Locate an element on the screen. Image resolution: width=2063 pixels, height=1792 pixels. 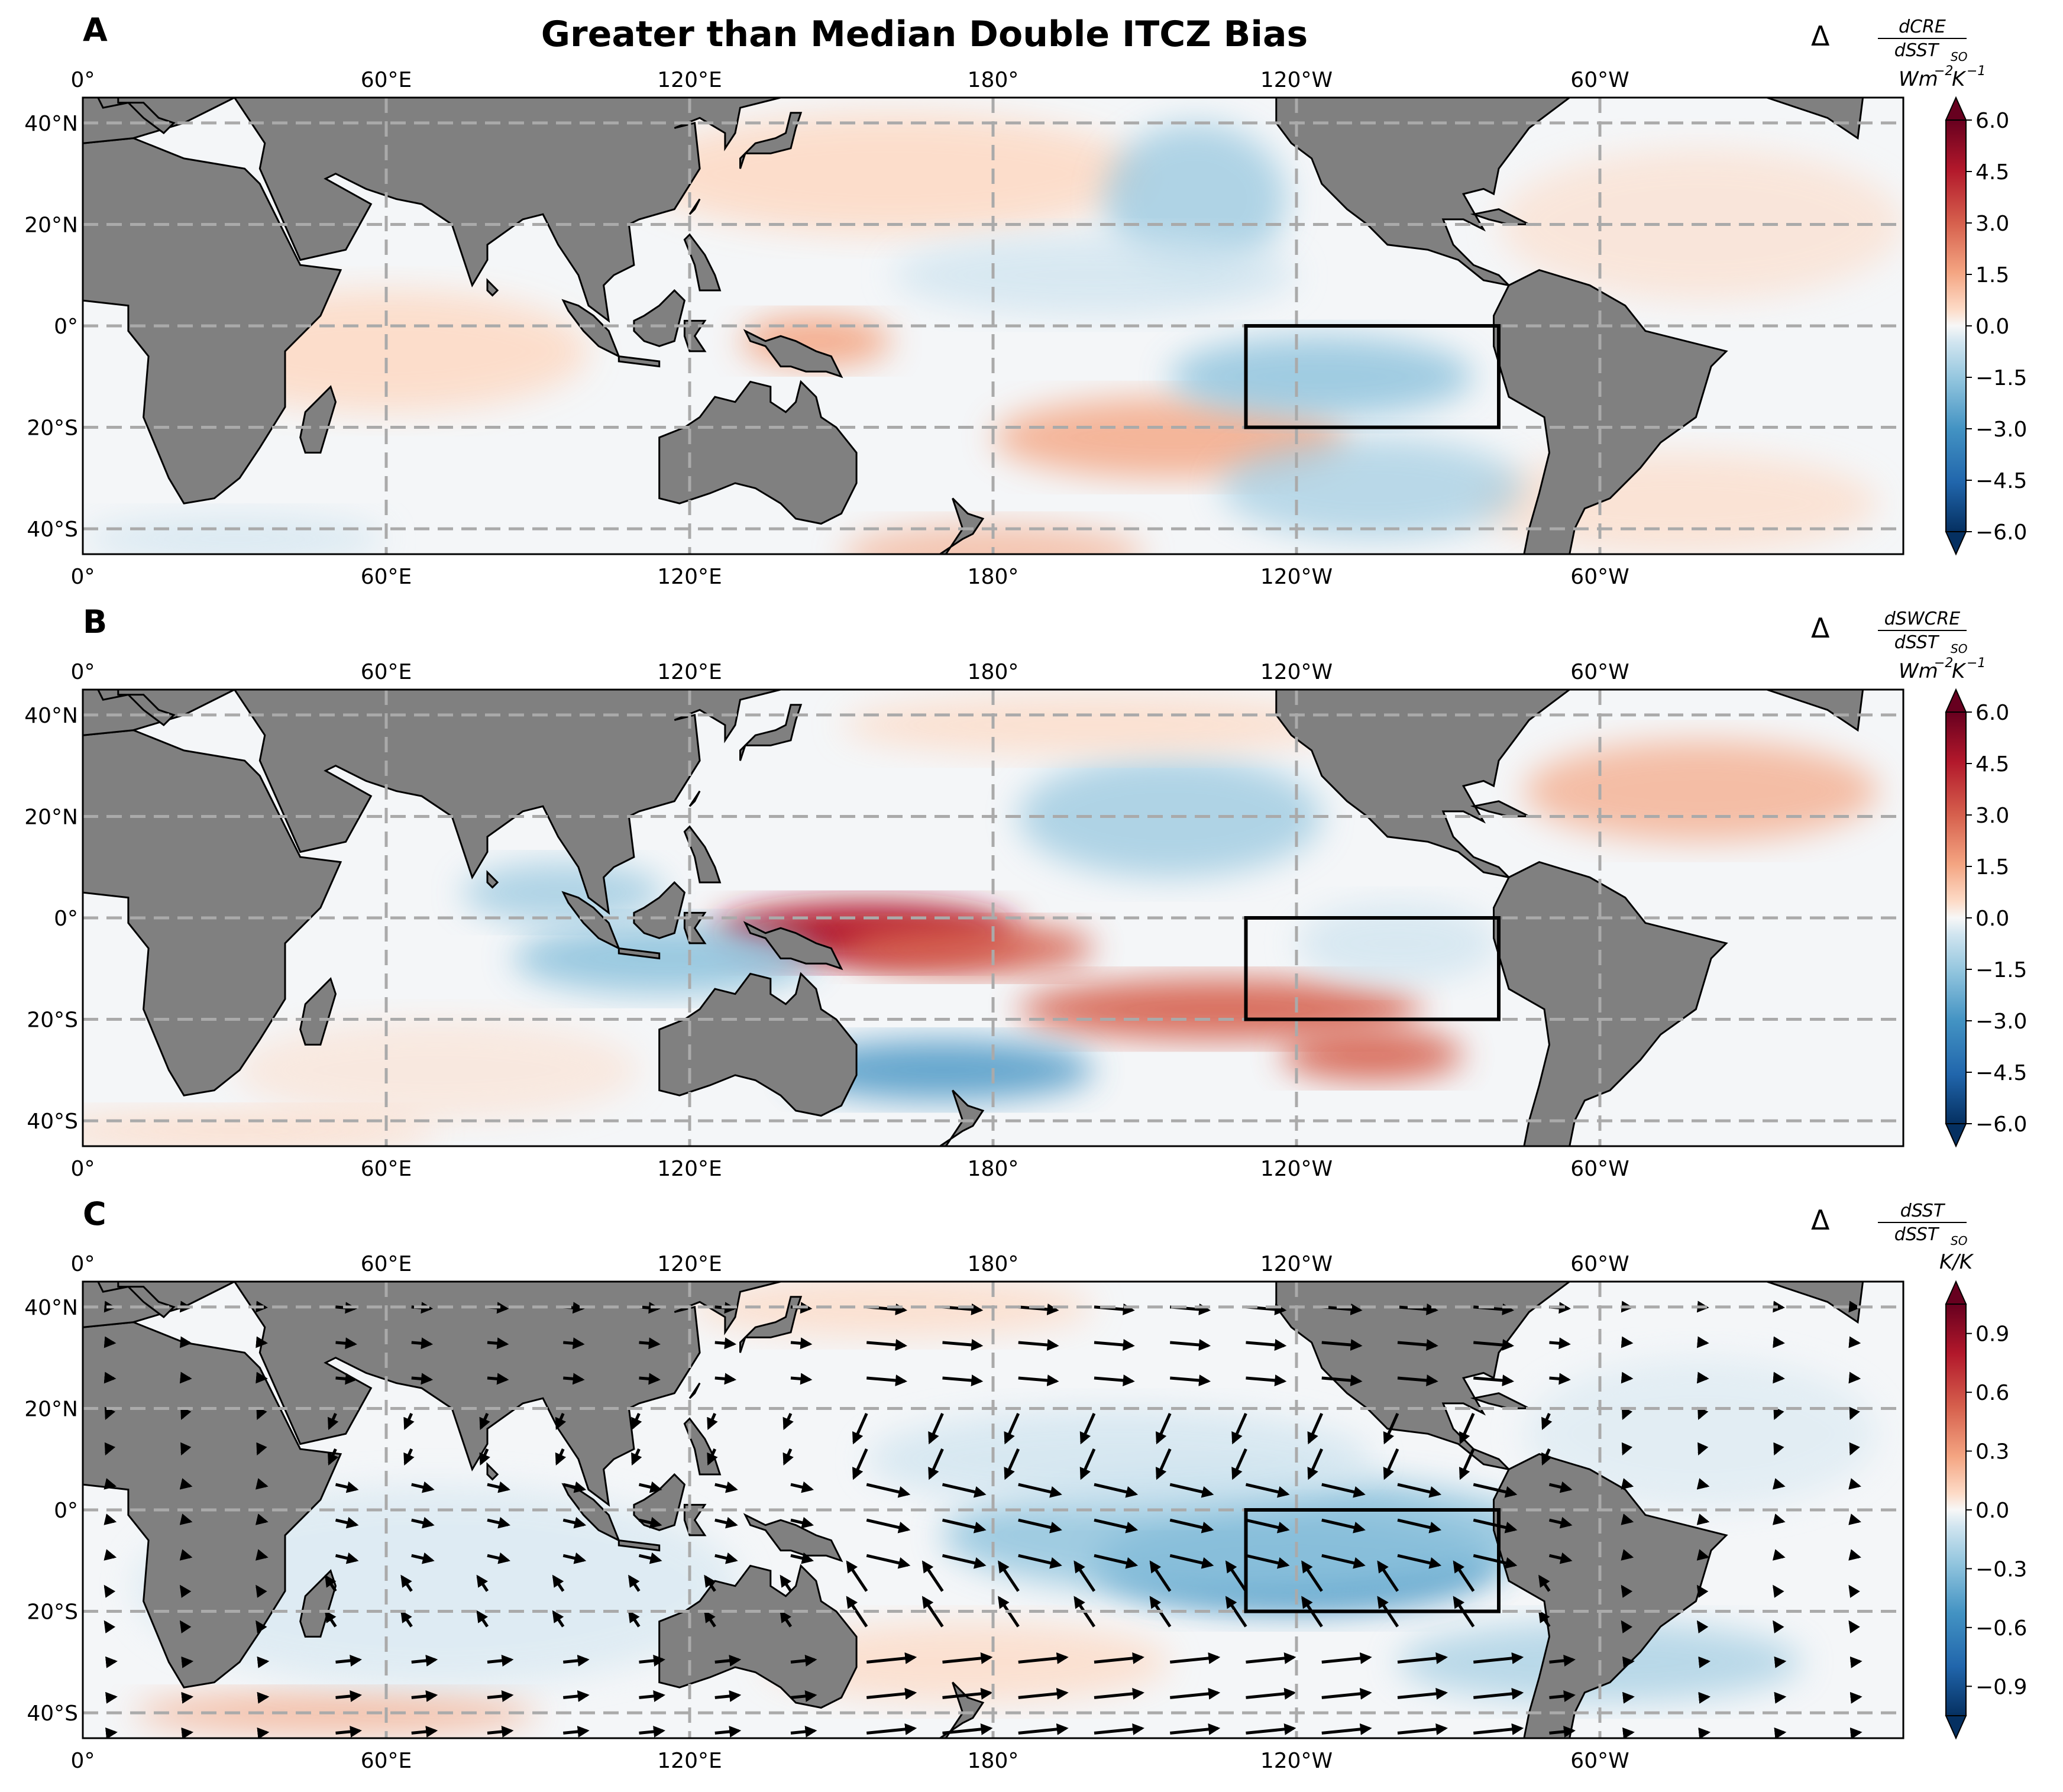
colorbar-tick-label: −4.5 is located at coordinates (2001, 1073).